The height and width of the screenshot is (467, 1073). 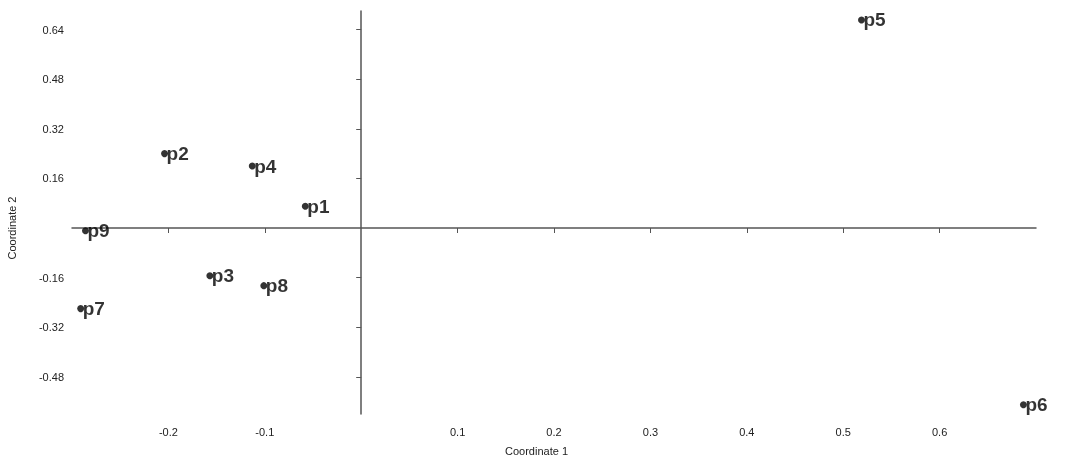 I want to click on x-tick-label: -0.1, so click(x=265, y=431).